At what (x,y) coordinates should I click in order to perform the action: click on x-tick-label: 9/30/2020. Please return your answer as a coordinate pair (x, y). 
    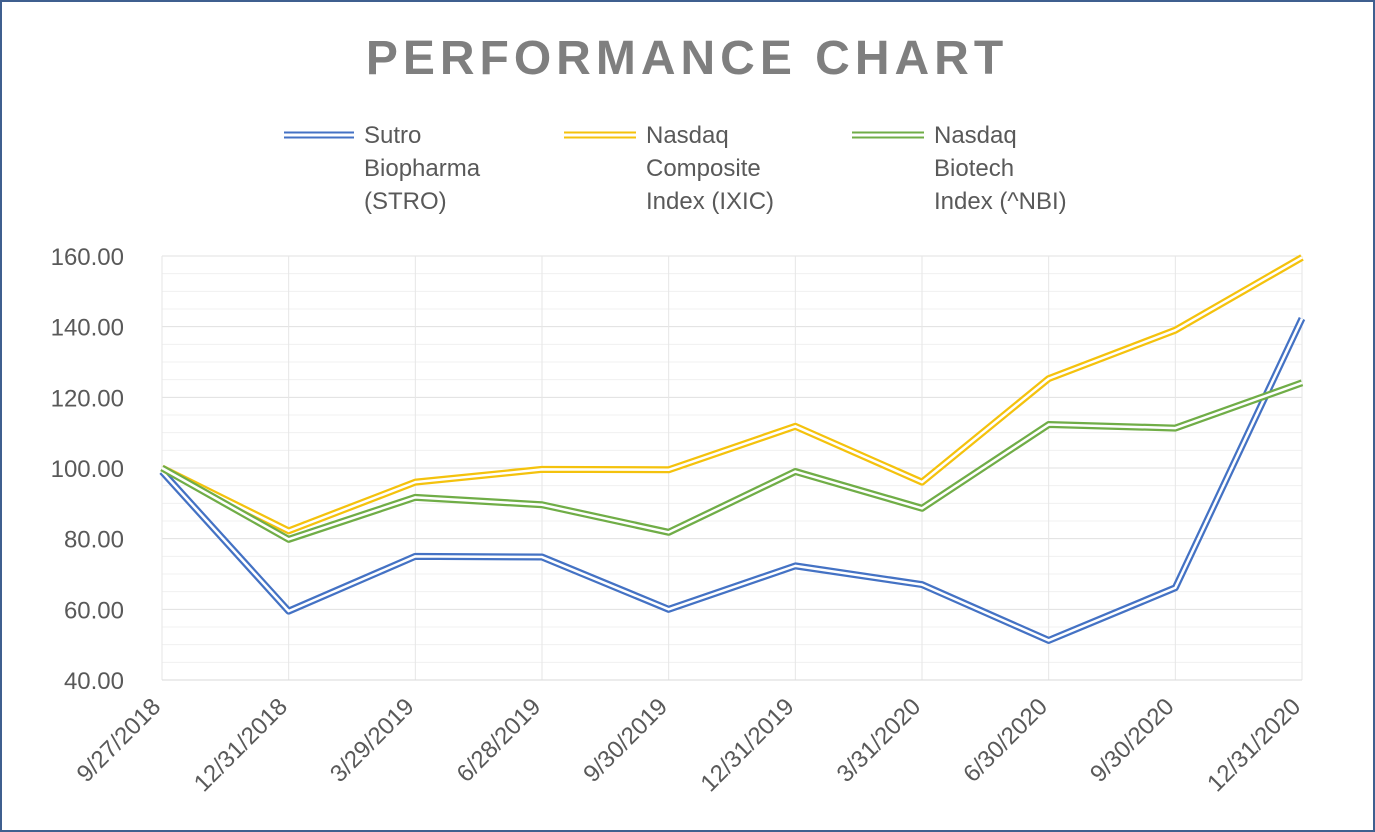
    Looking at the image, I should click on (1132, 740).